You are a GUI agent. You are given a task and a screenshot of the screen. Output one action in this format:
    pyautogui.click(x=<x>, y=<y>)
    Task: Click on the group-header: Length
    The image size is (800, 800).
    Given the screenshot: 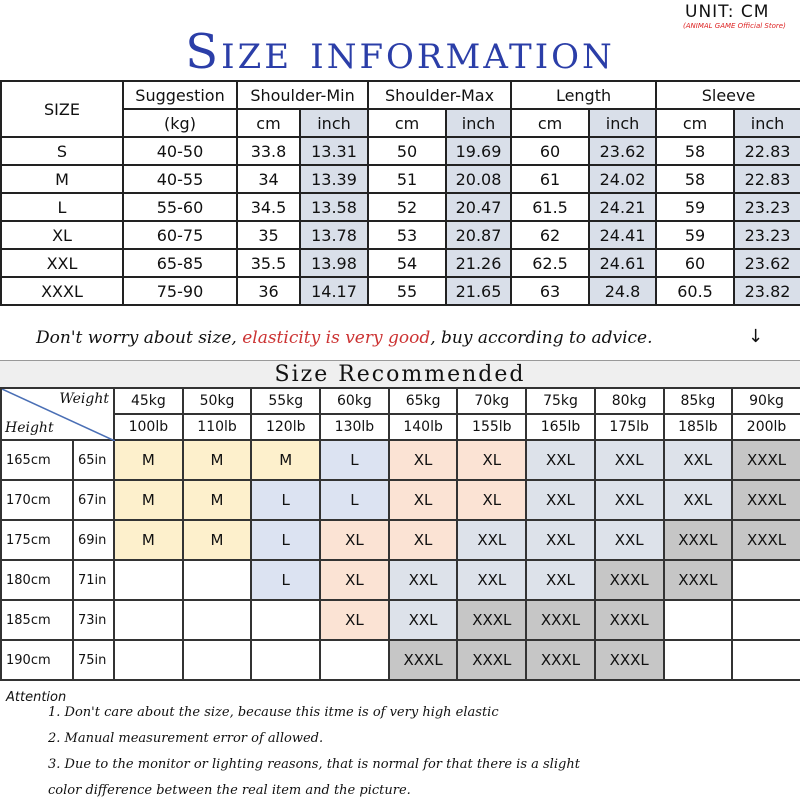 What is the action you would take?
    pyautogui.click(x=584, y=95)
    